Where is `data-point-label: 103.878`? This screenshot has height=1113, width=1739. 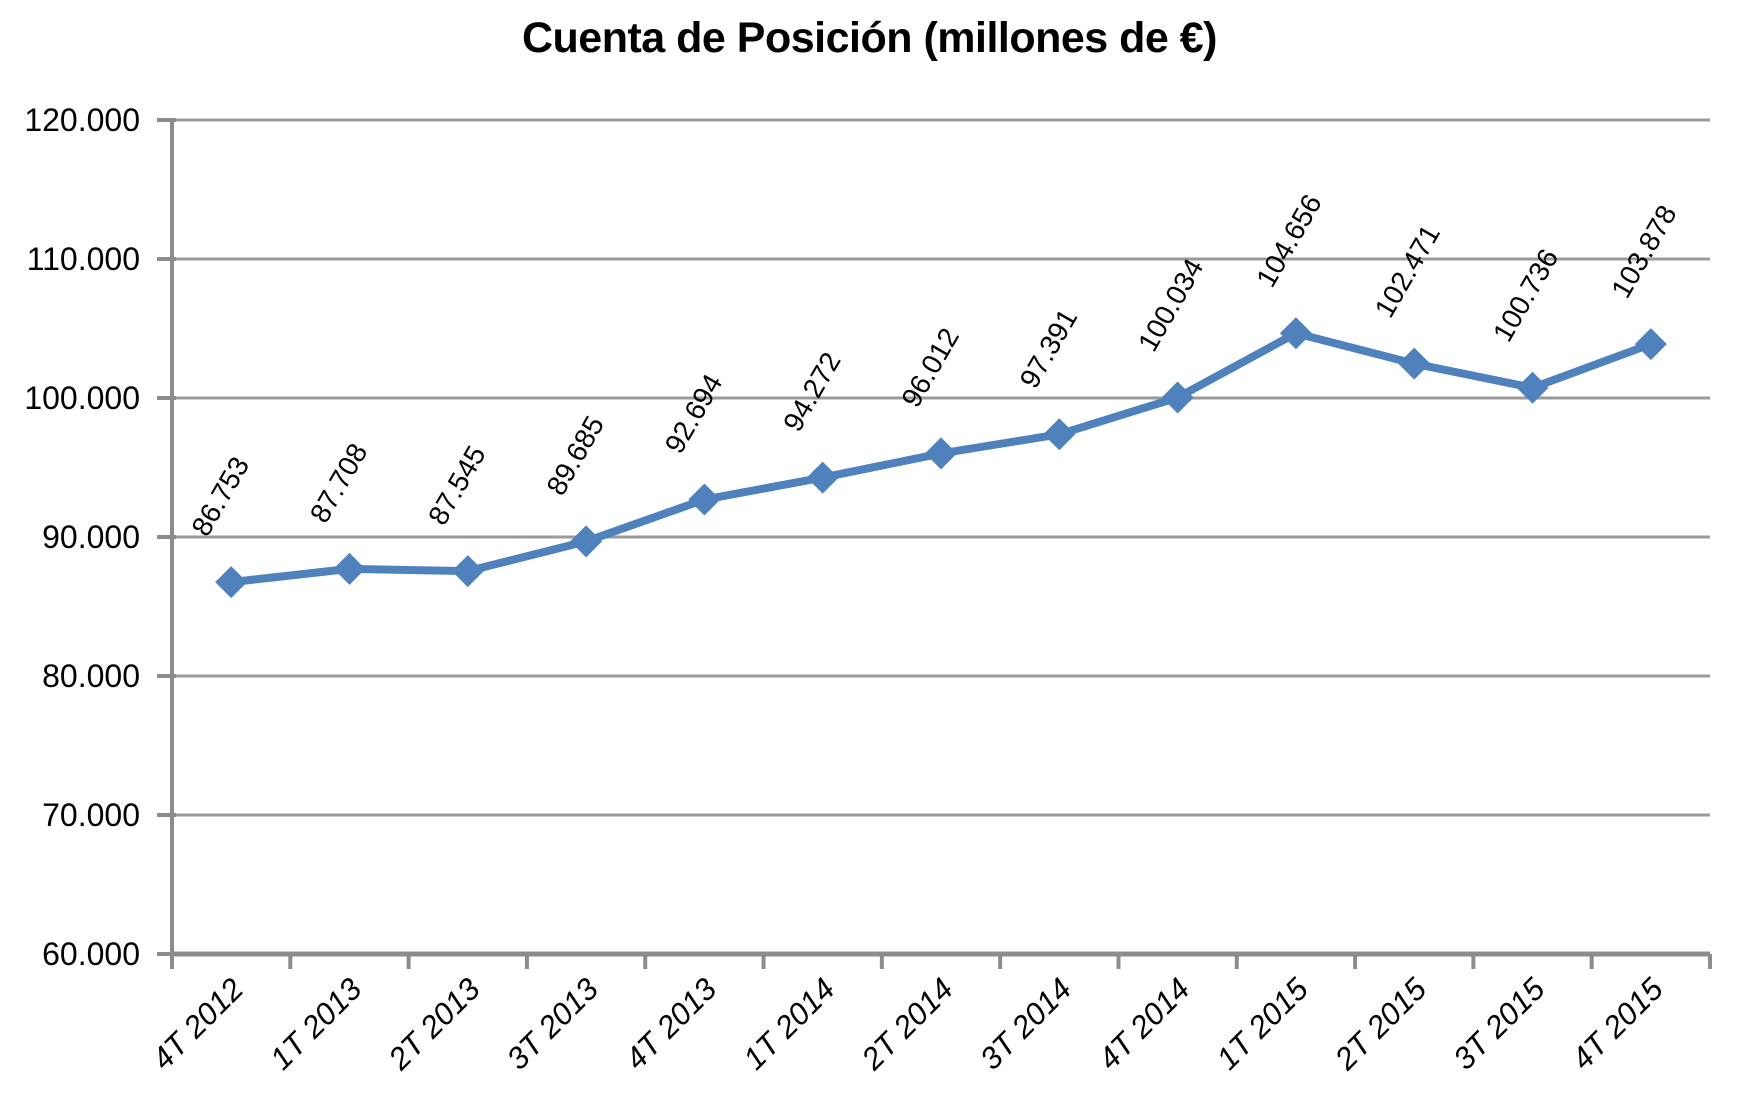 data-point-label: 103.878 is located at coordinates (1643, 251).